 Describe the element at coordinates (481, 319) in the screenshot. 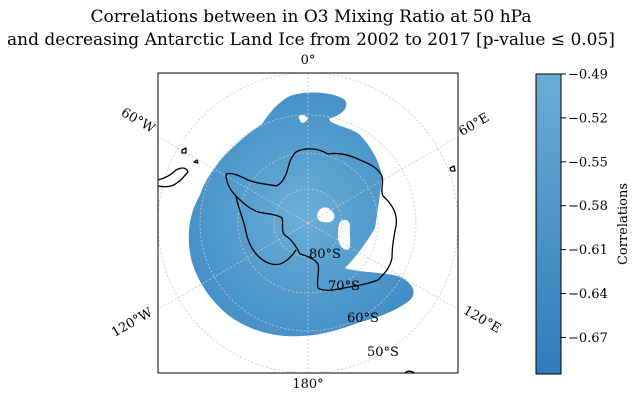

I see `meridian-label-120e: 120°E` at that location.